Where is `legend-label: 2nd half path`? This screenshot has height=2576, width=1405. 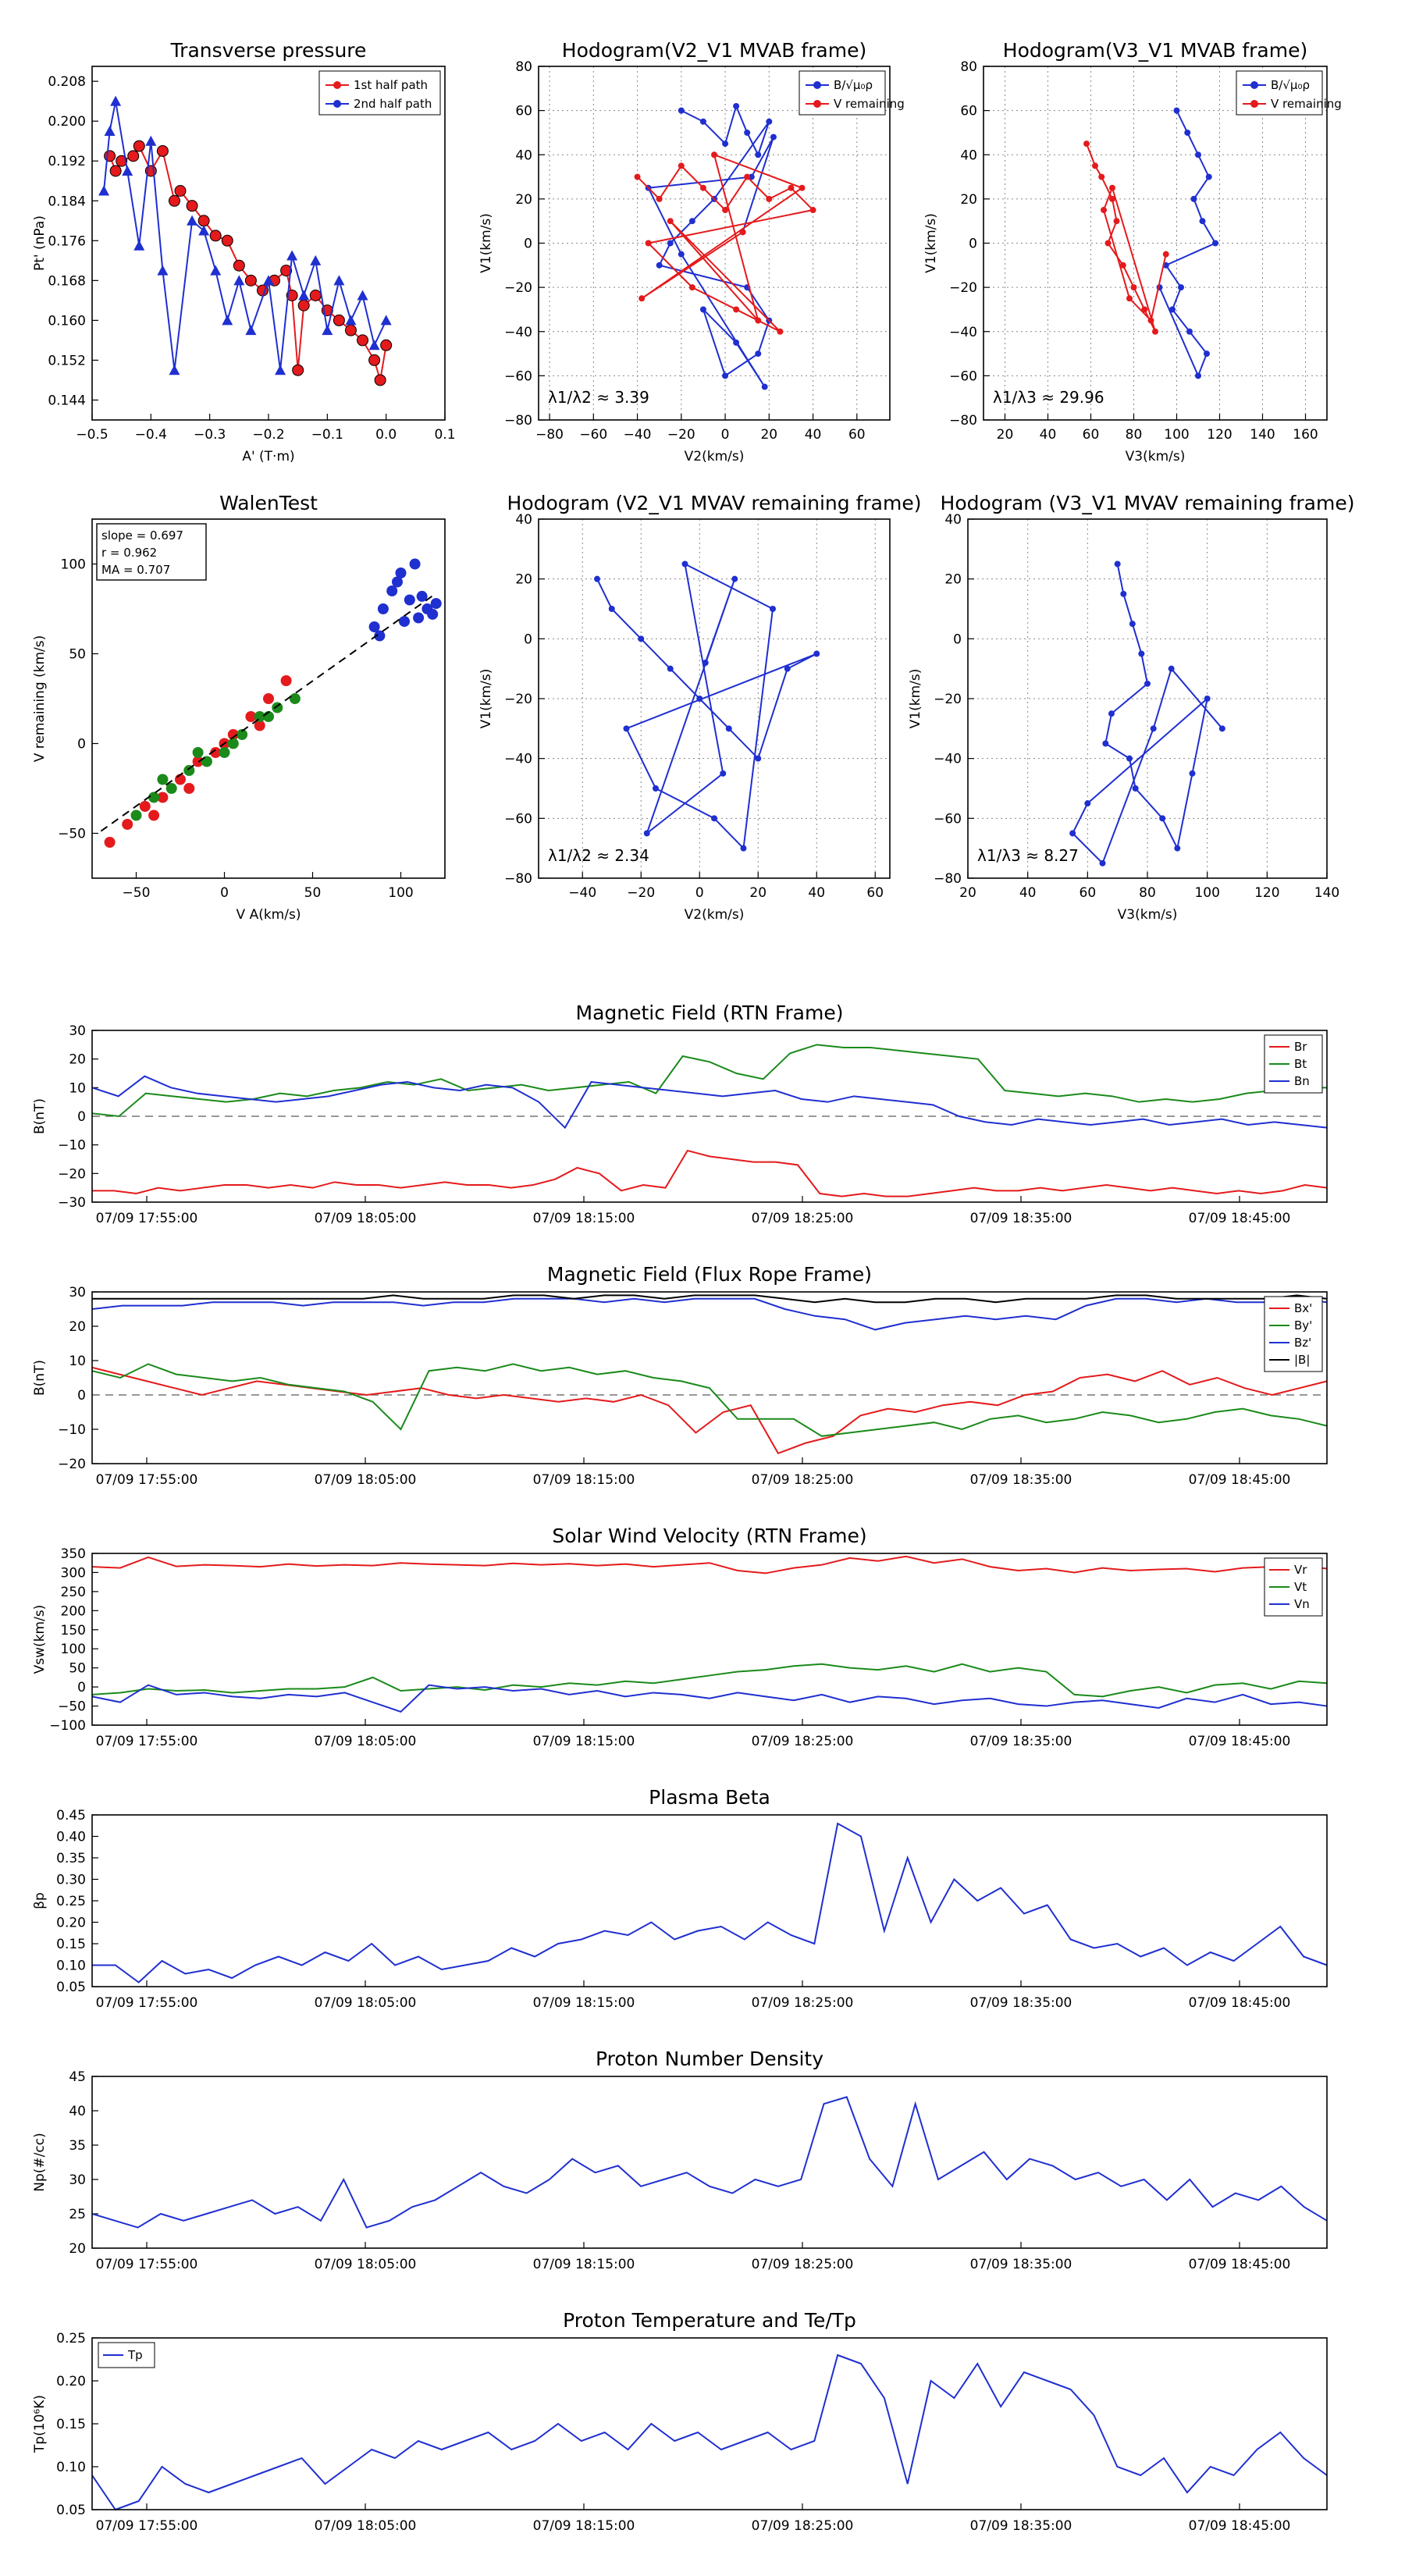 legend-label: 2nd half path is located at coordinates (393, 104).